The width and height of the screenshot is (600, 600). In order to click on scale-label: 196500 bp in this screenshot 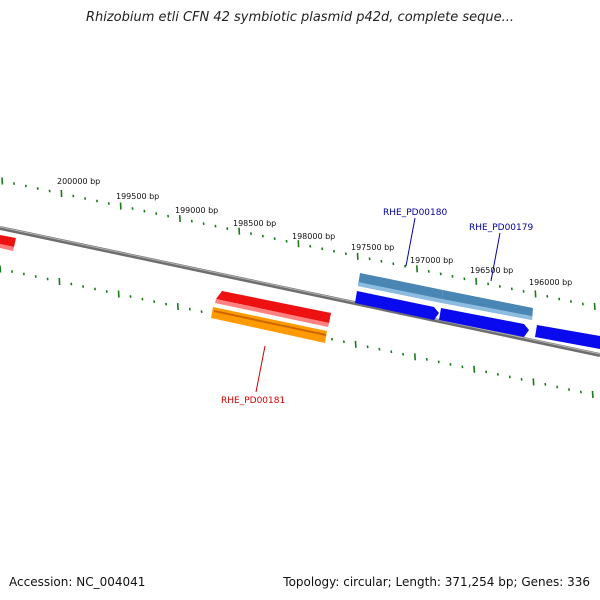, I will do `click(491, 270)`.